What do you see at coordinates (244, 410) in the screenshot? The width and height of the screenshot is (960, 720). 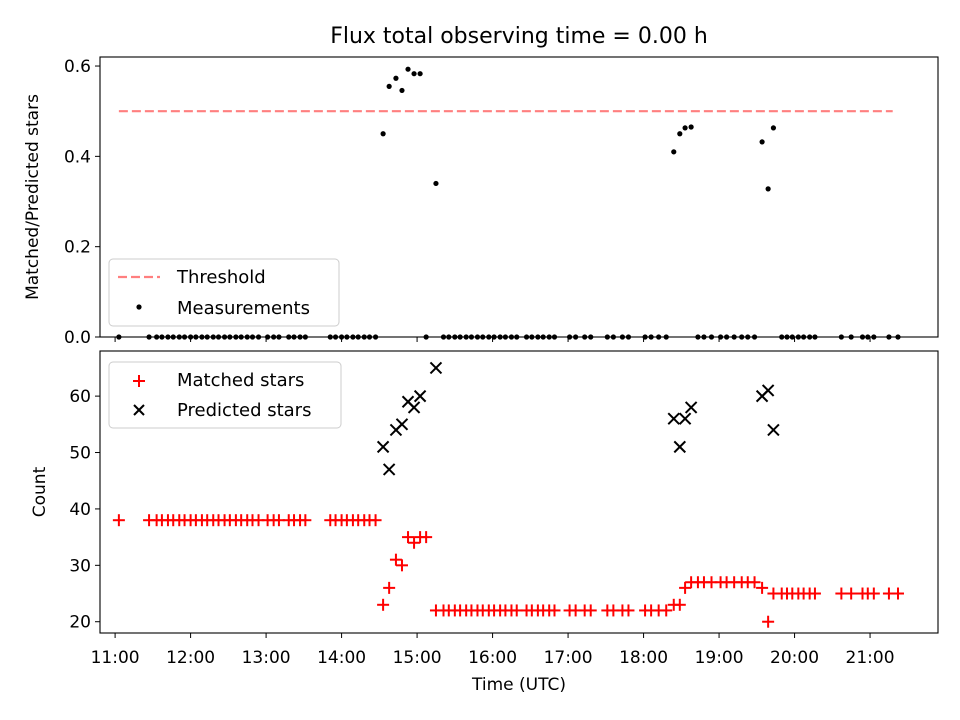 I see `legend-predicted-label: Predicted stars` at bounding box center [244, 410].